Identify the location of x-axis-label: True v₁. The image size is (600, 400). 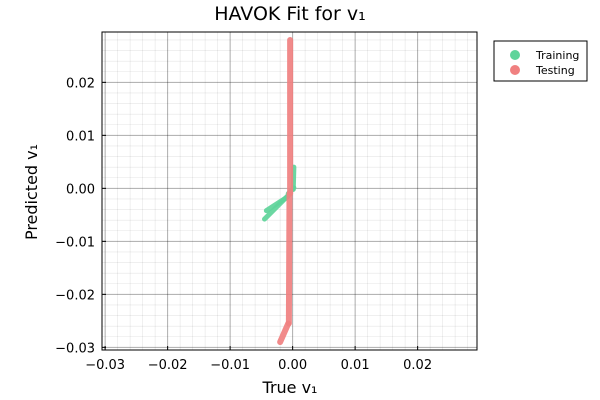
(290, 387).